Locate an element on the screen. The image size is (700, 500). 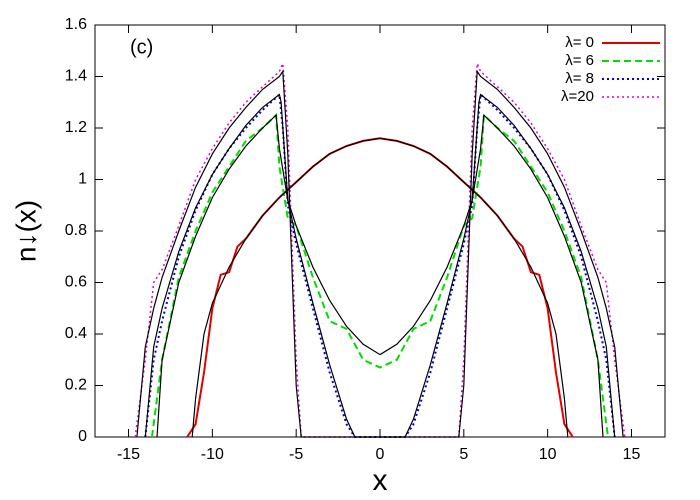
y-tick-label: 0.6 is located at coordinates (76, 282).